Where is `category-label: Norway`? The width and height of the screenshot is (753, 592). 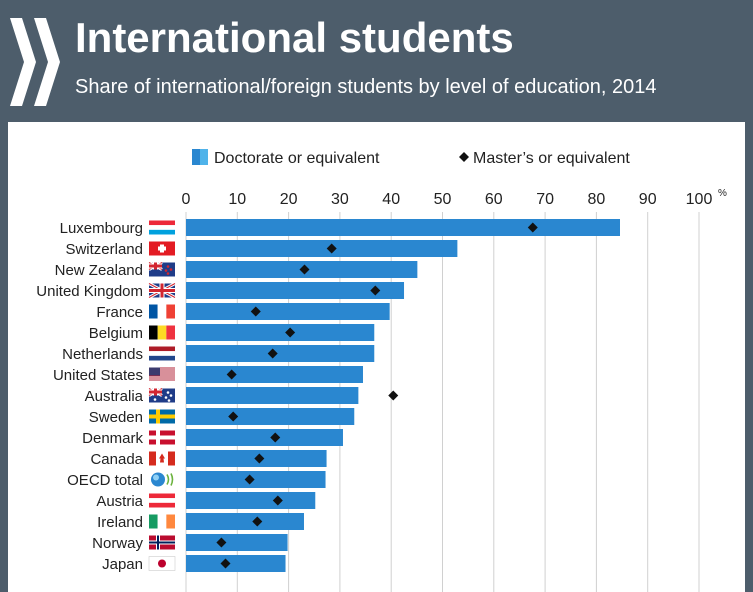
category-label: Norway is located at coordinates (117, 543).